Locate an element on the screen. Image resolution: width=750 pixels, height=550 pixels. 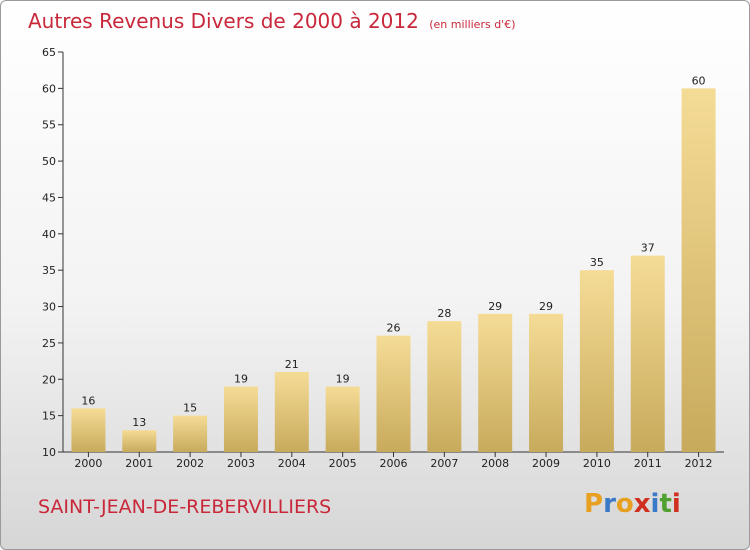
y-tick-label: 15 is located at coordinates (49, 416).